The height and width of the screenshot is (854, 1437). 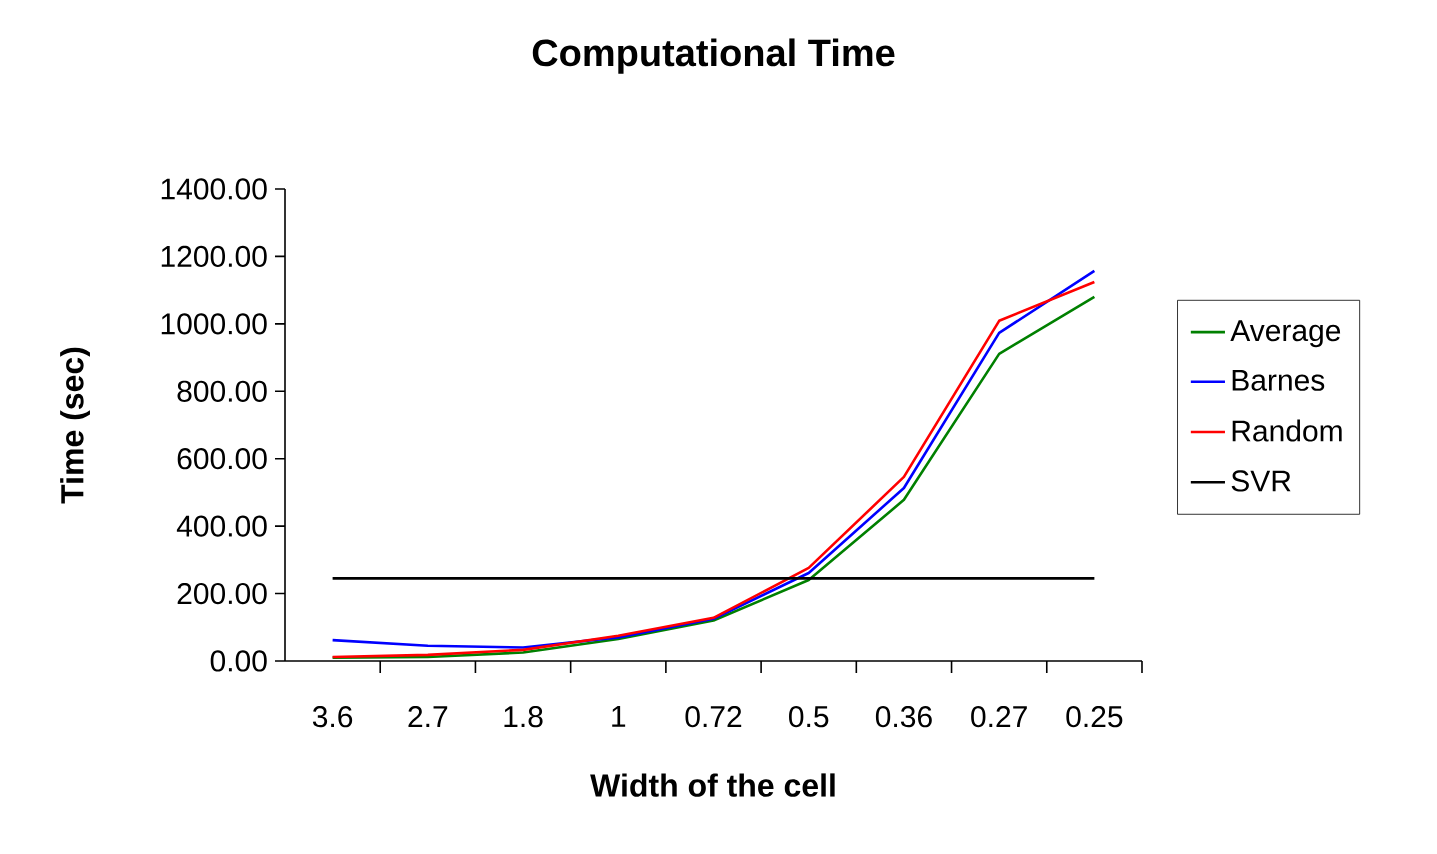 What do you see at coordinates (75, 425) in the screenshot?
I see `y-axis-title: Time (sec)` at bounding box center [75, 425].